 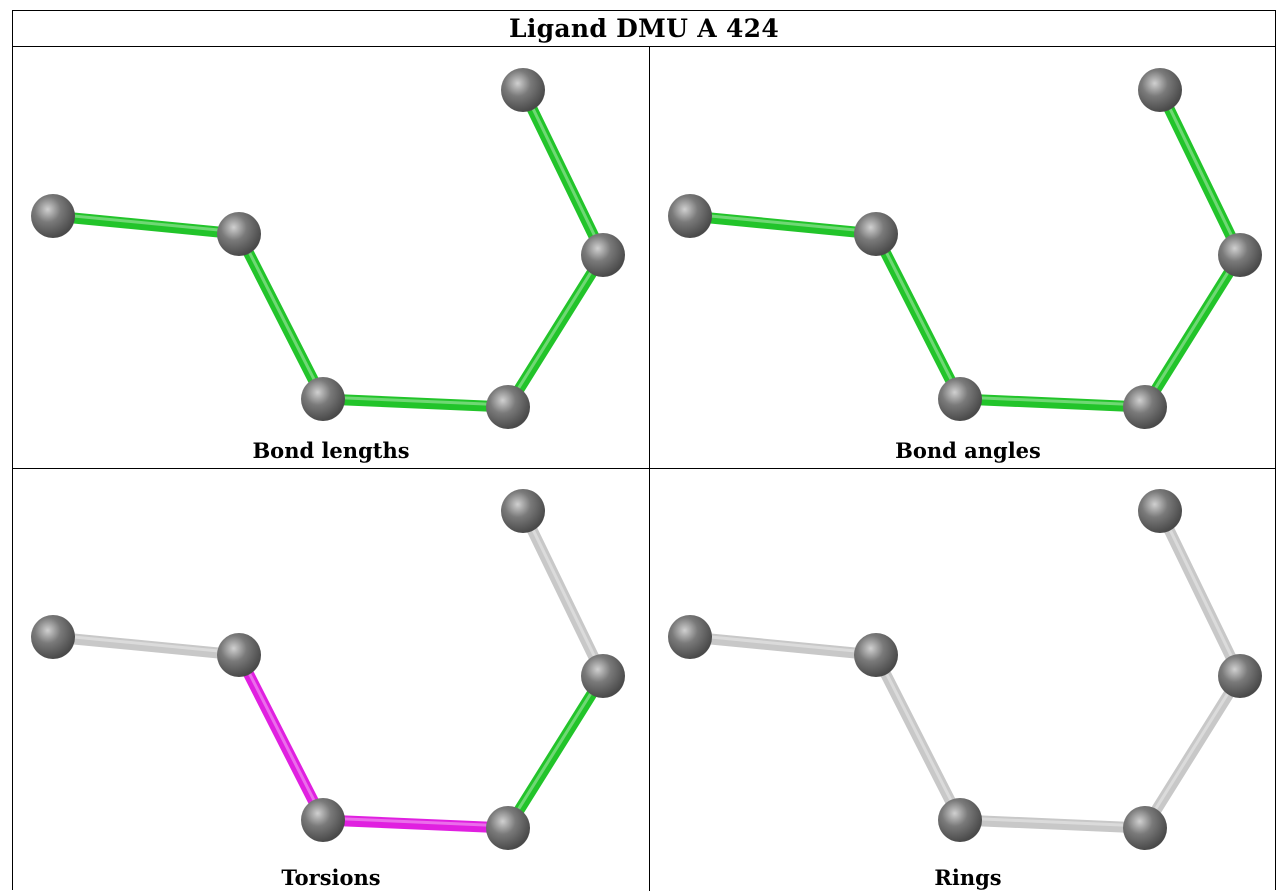 What do you see at coordinates (649, 469) in the screenshot?
I see `column-divider` at bounding box center [649, 469].